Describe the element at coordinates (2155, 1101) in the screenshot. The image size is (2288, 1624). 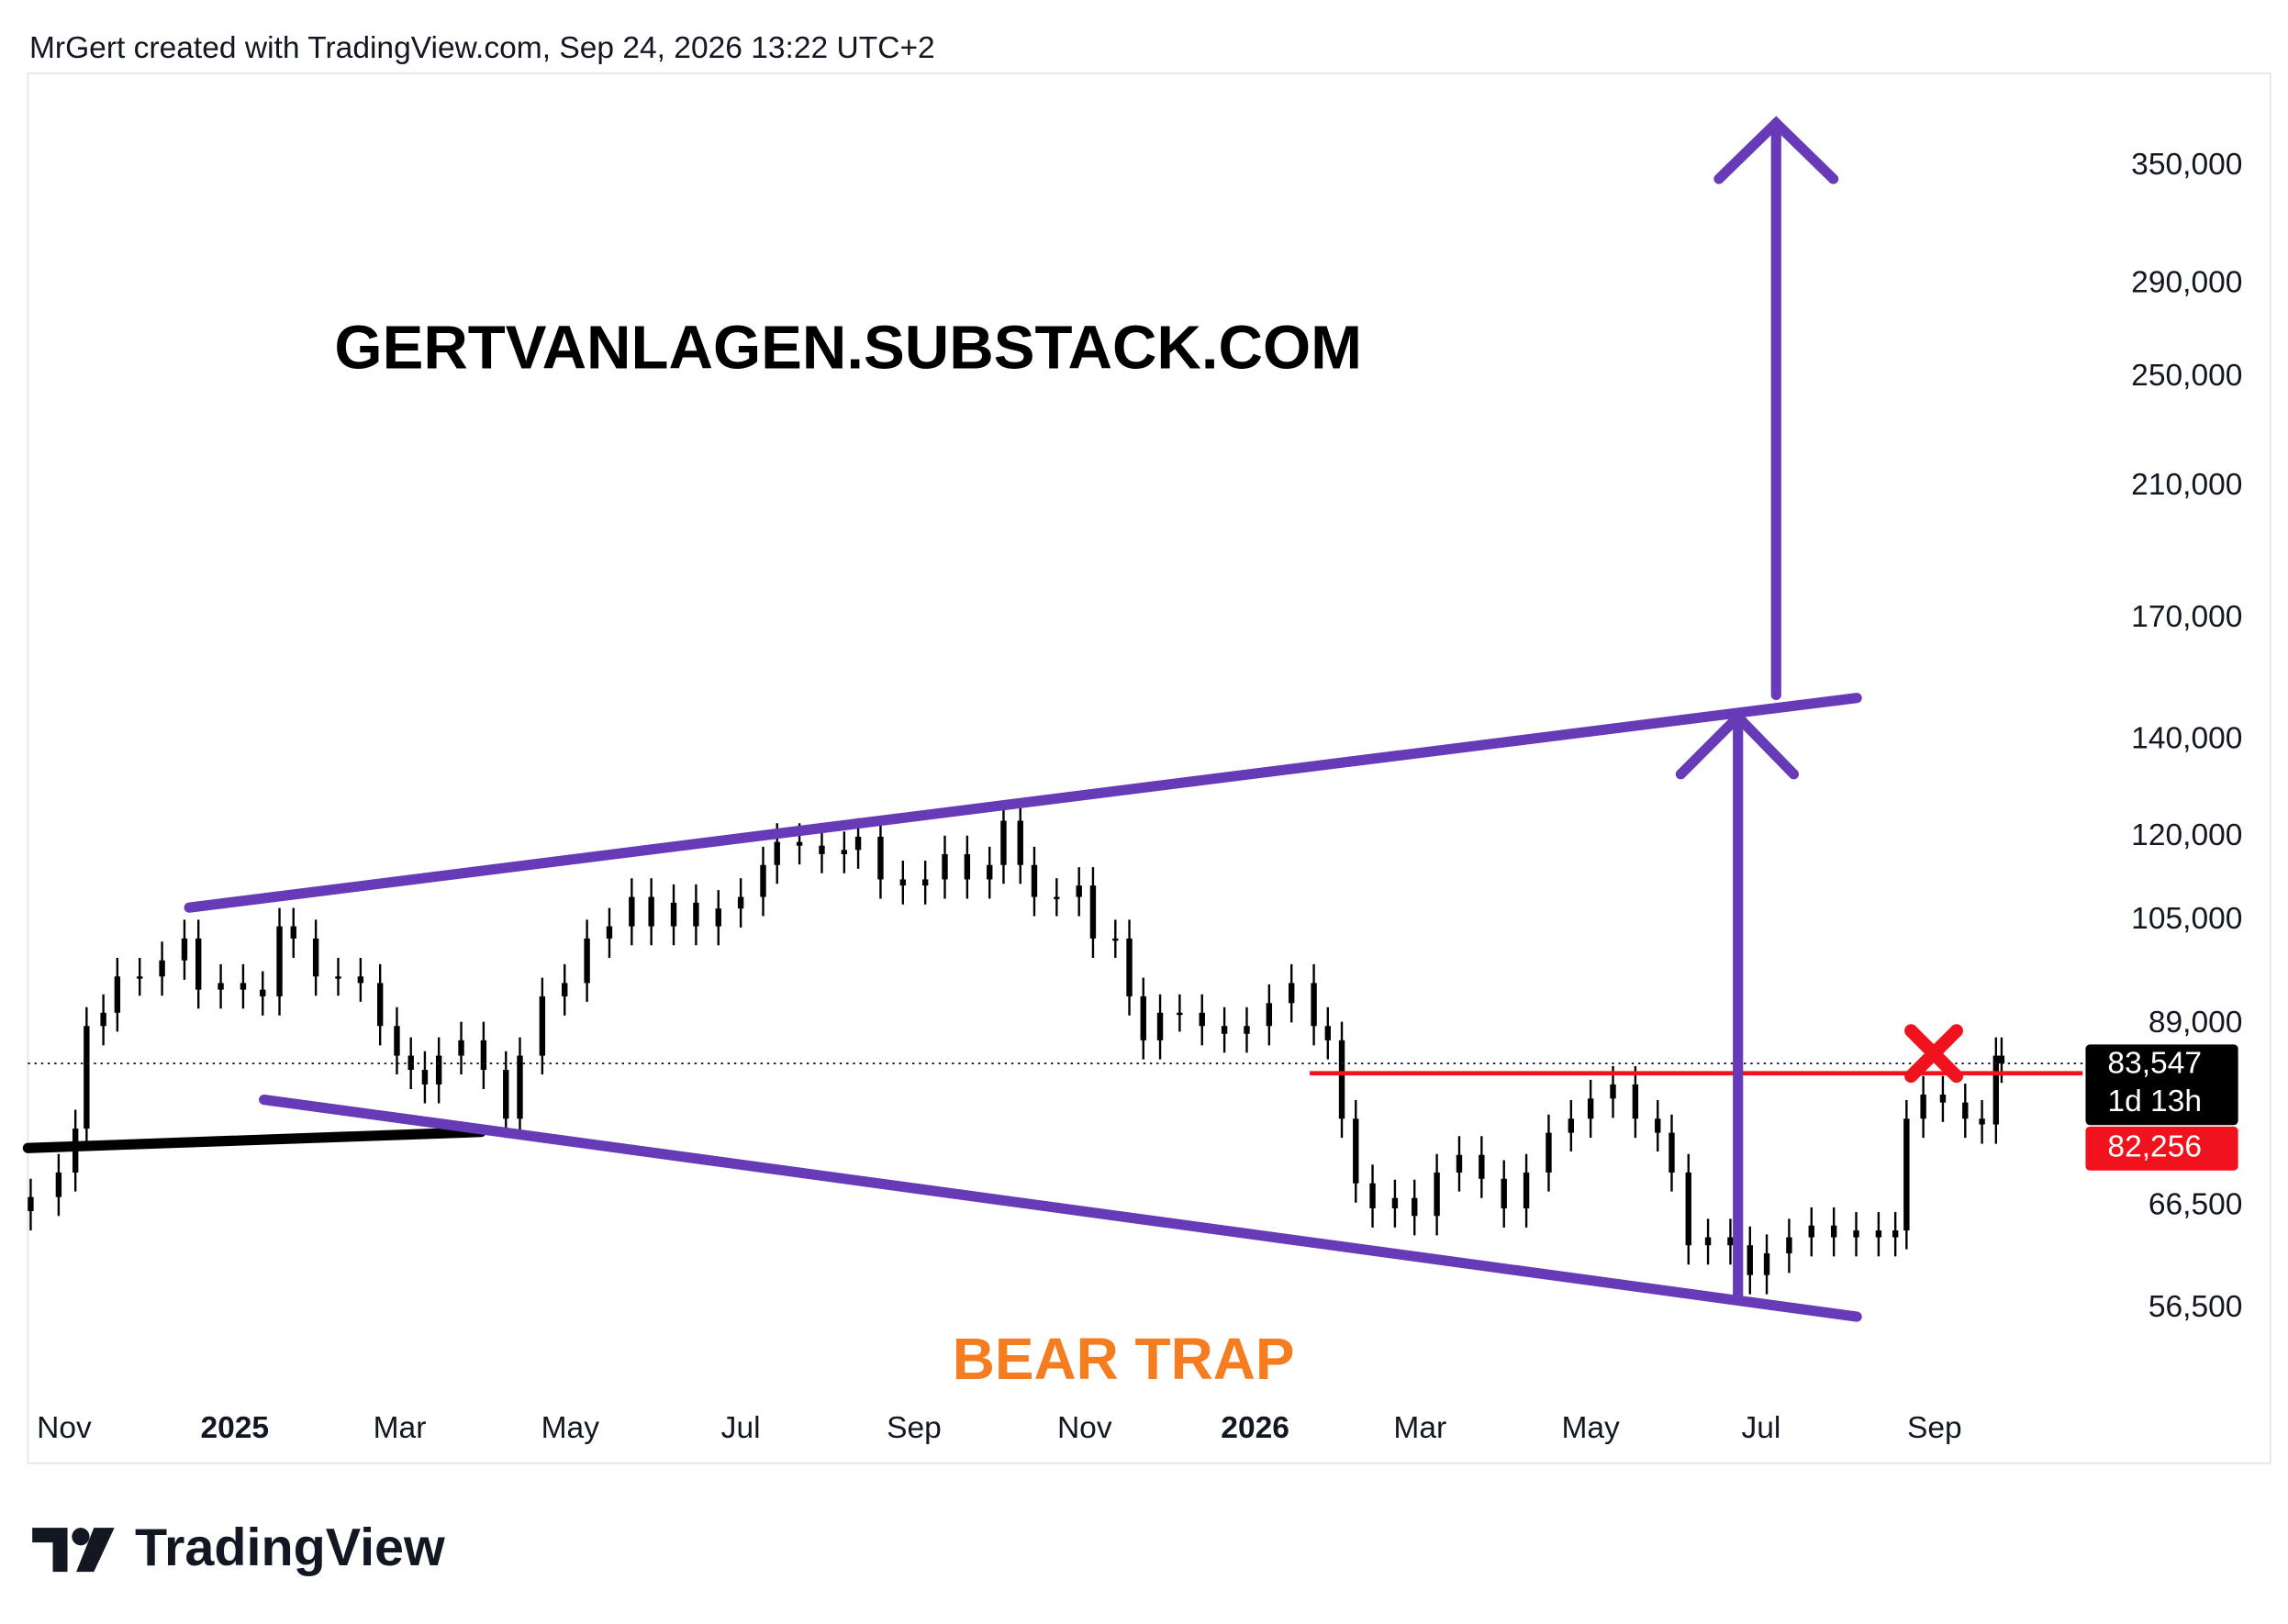
I see `countdown-label: 1d 13h` at that location.